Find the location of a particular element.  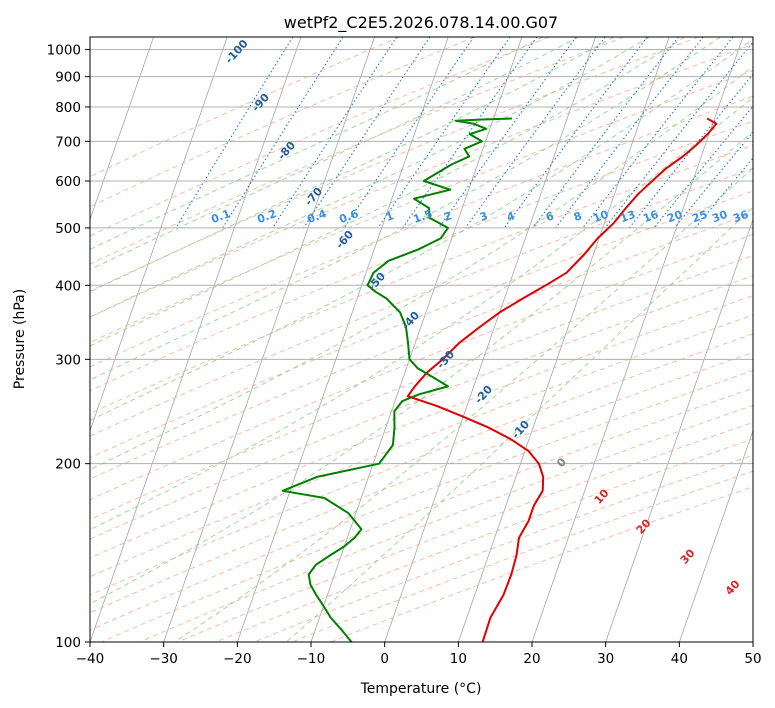

x-tick-label: 0 is located at coordinates (384, 659).